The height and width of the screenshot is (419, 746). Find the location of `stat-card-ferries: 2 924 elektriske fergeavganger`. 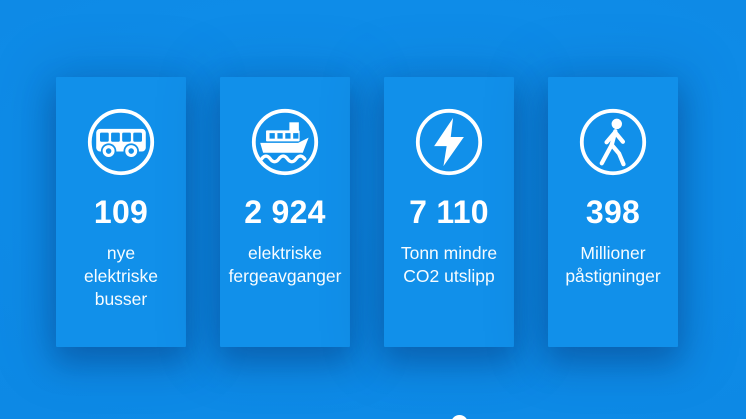

stat-card-ferries: 2 924 elektriske fergeavganger is located at coordinates (285, 212).